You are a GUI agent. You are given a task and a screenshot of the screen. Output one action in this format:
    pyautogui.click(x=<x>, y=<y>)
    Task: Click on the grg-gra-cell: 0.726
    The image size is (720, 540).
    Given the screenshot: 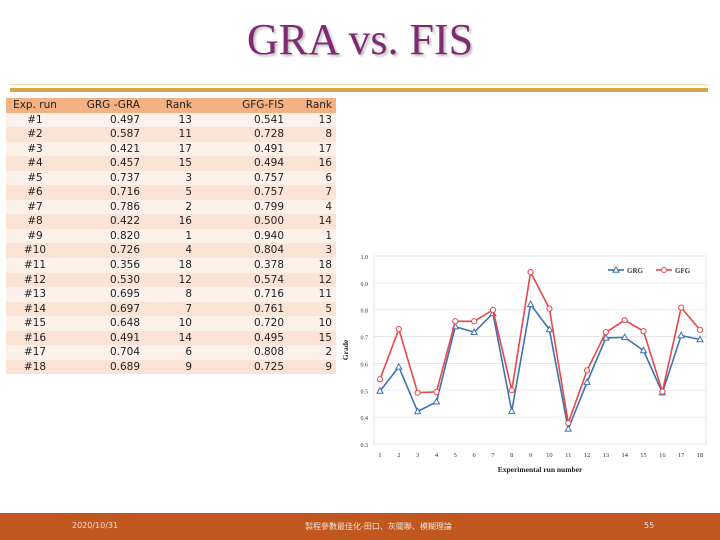 What is the action you would take?
    pyautogui.click(x=124, y=250)
    